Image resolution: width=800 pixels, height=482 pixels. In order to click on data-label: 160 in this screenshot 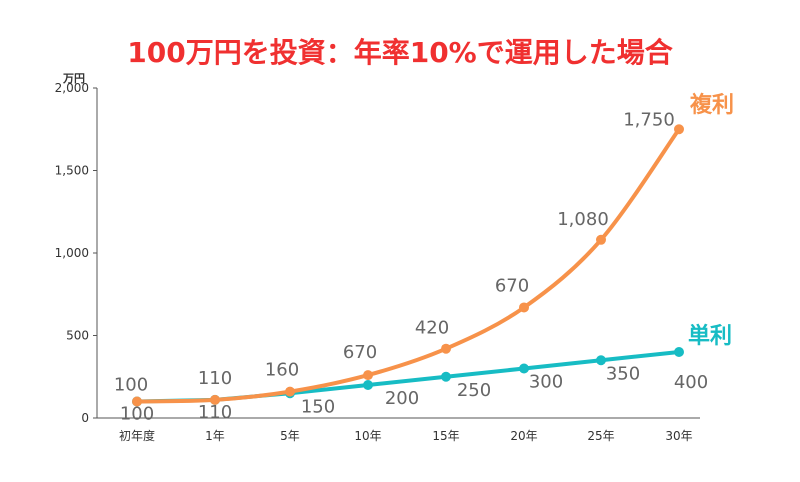, I will do `click(282, 370)`.